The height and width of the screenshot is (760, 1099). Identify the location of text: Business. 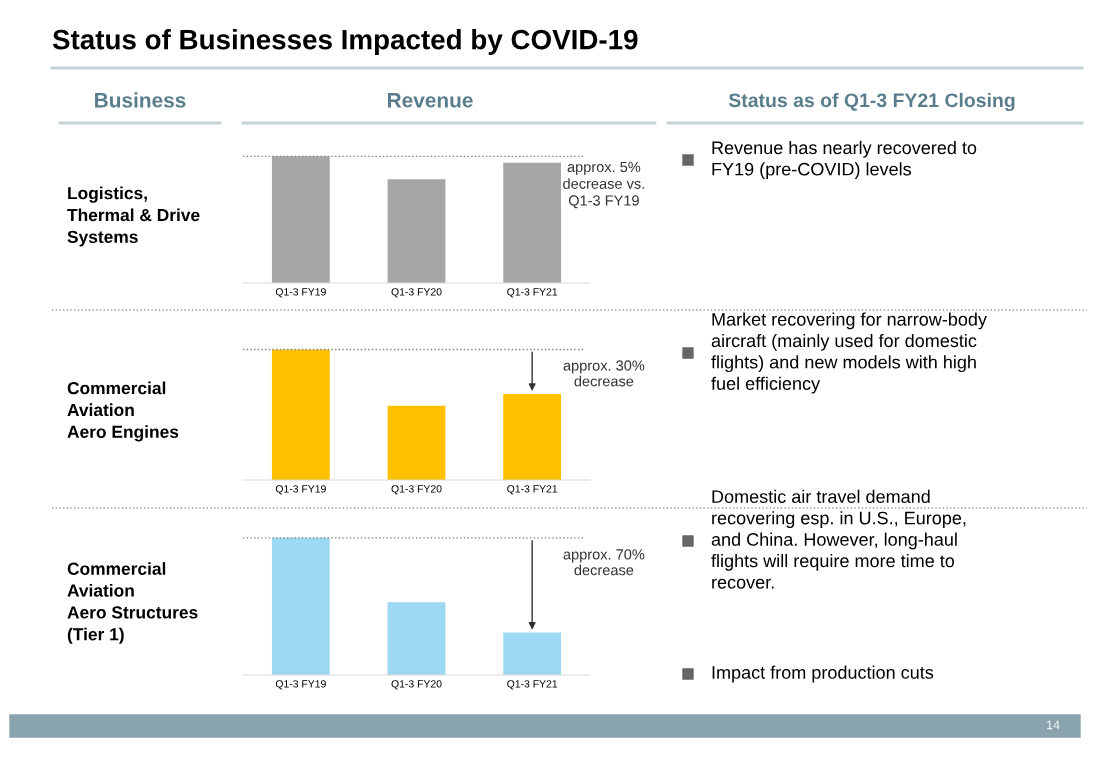
(140, 100).